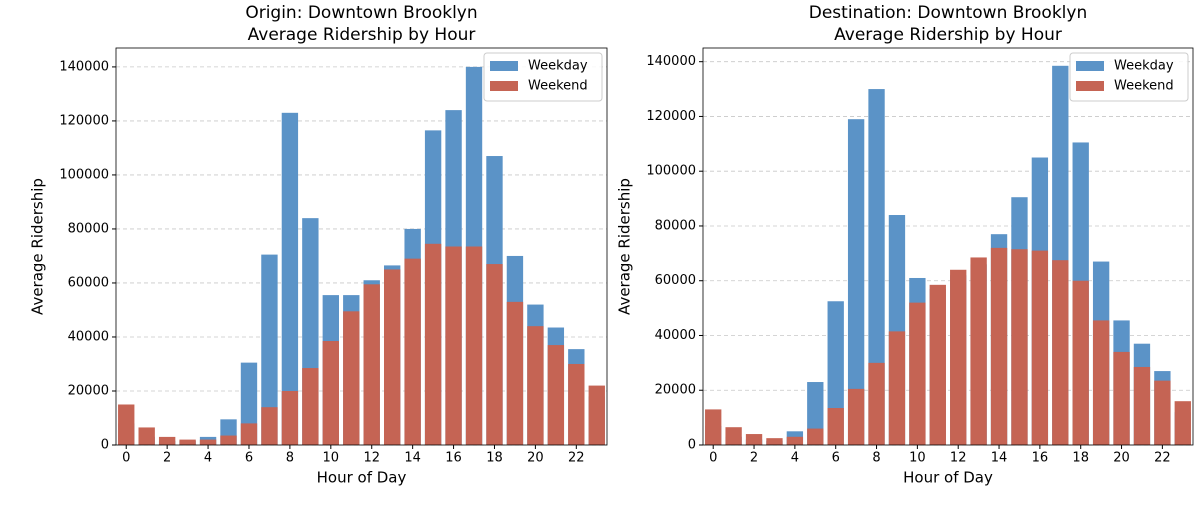  I want to click on chart-title: Origin: Downtown Brooklyn, so click(361, 13).